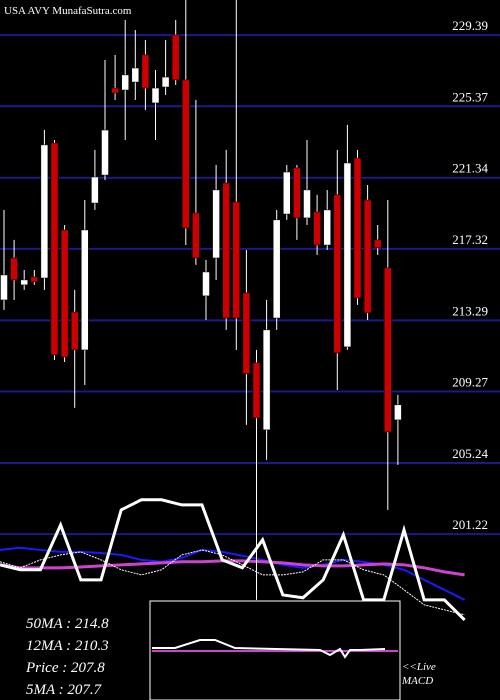 This screenshot has height=700, width=500. Describe the element at coordinates (269, 649) in the screenshot. I see `macd-line` at that location.